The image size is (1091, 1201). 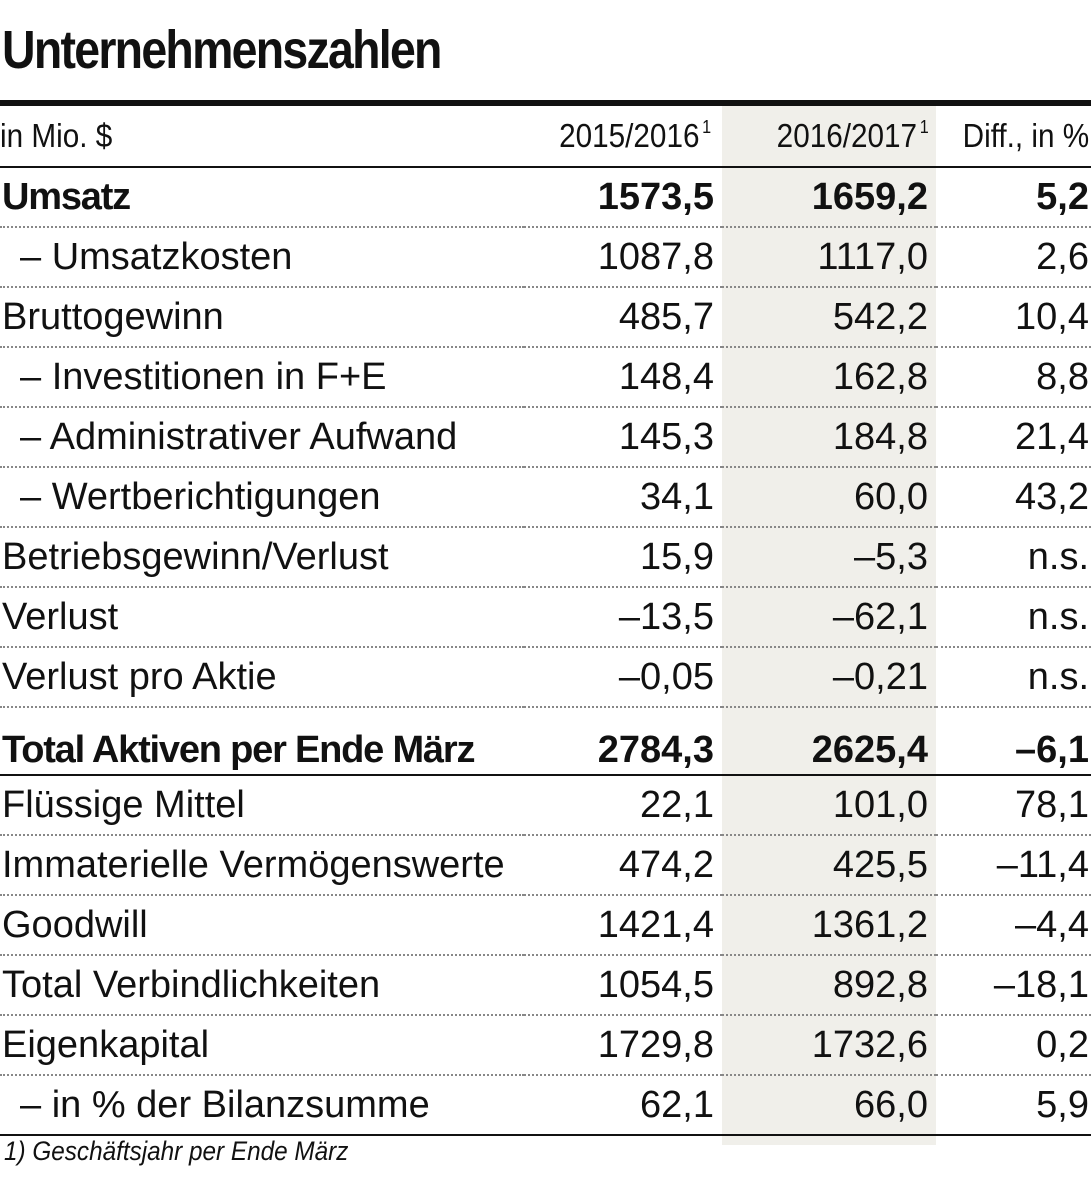 What do you see at coordinates (829, 985) in the screenshot?
I see `value-2016-2017: 892,8` at bounding box center [829, 985].